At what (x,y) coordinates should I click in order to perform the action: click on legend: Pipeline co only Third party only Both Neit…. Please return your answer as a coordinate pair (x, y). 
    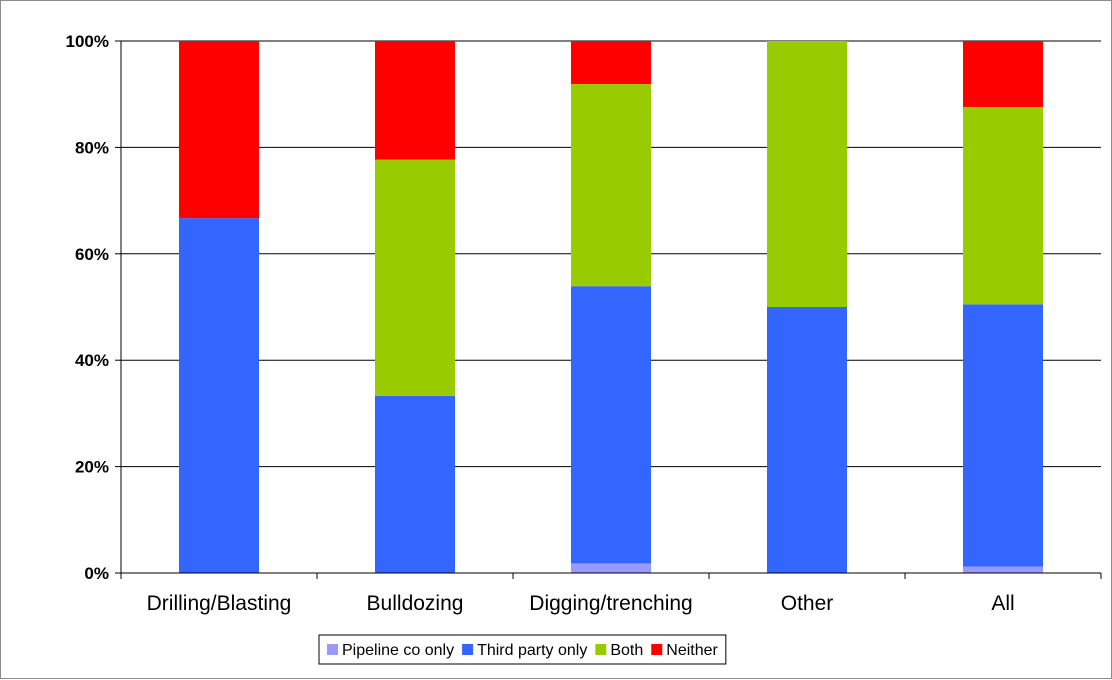
    Looking at the image, I should click on (522, 649).